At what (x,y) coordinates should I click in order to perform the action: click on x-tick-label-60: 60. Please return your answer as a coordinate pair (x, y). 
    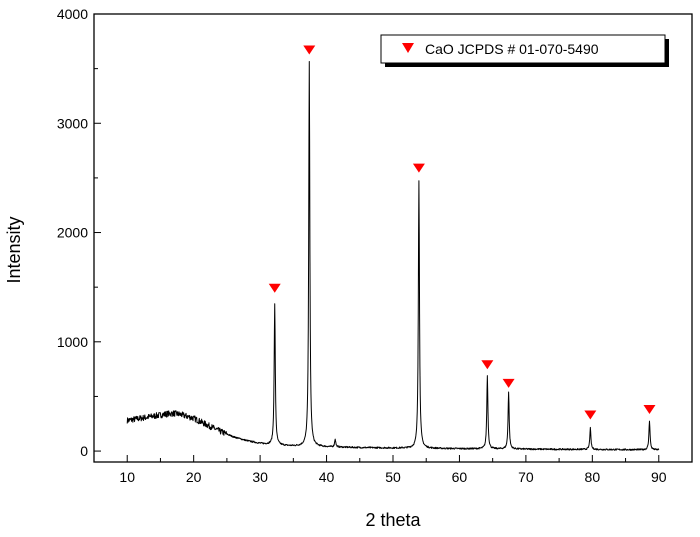
    Looking at the image, I should click on (460, 477).